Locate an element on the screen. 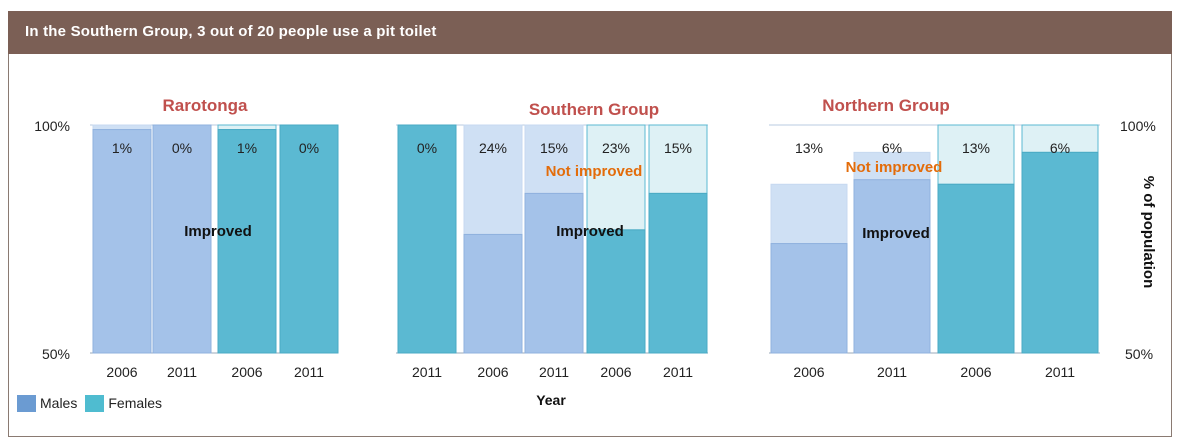 The width and height of the screenshot is (1181, 439). legend-label-females: Females is located at coordinates (135, 403).